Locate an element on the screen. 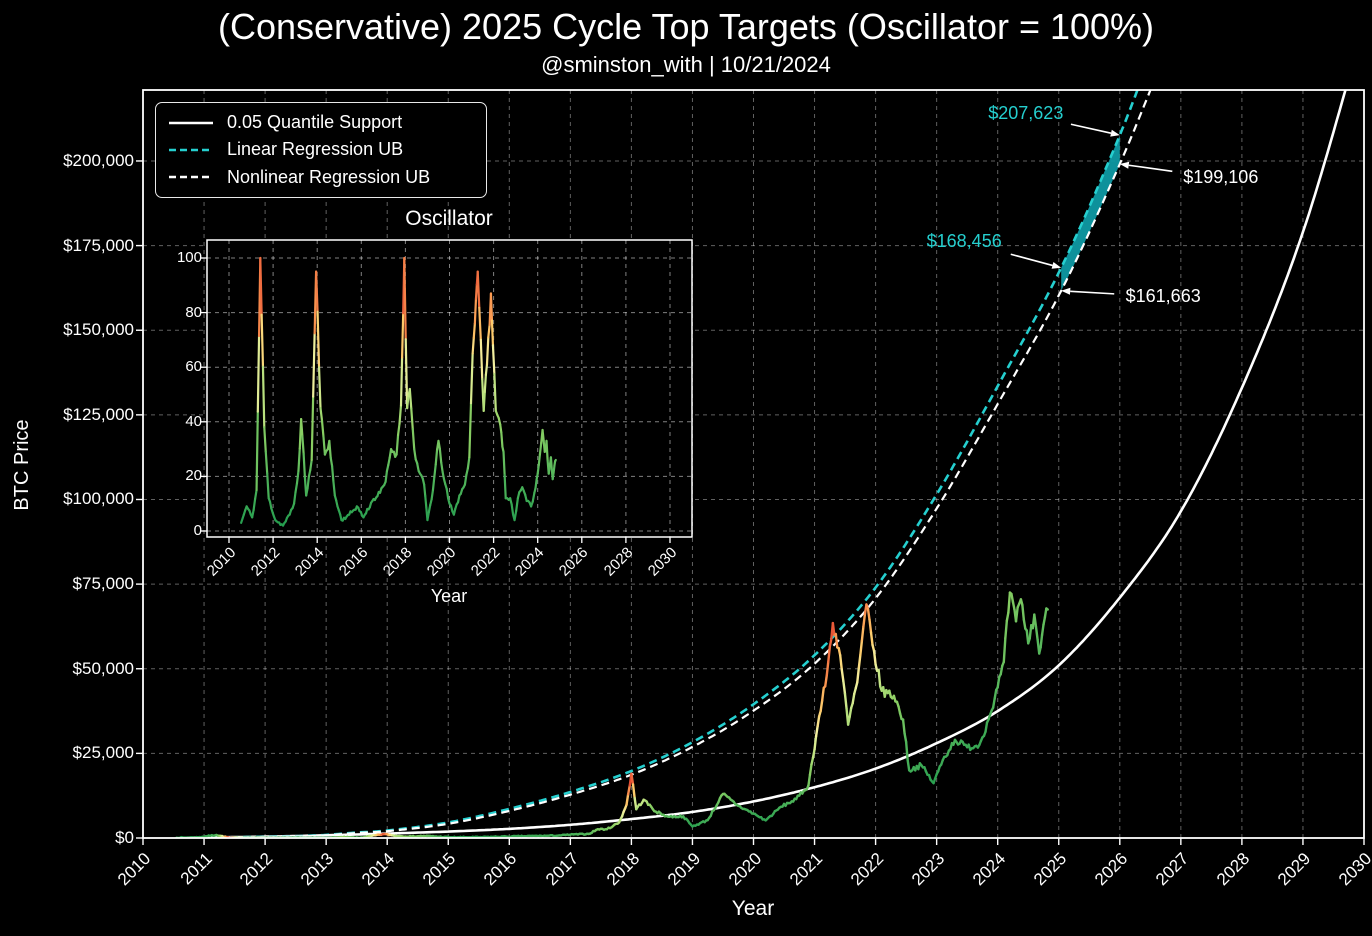  legend-item-nonlinear-regression-ub: Nonlinear Regression UB is located at coordinates (321, 177).